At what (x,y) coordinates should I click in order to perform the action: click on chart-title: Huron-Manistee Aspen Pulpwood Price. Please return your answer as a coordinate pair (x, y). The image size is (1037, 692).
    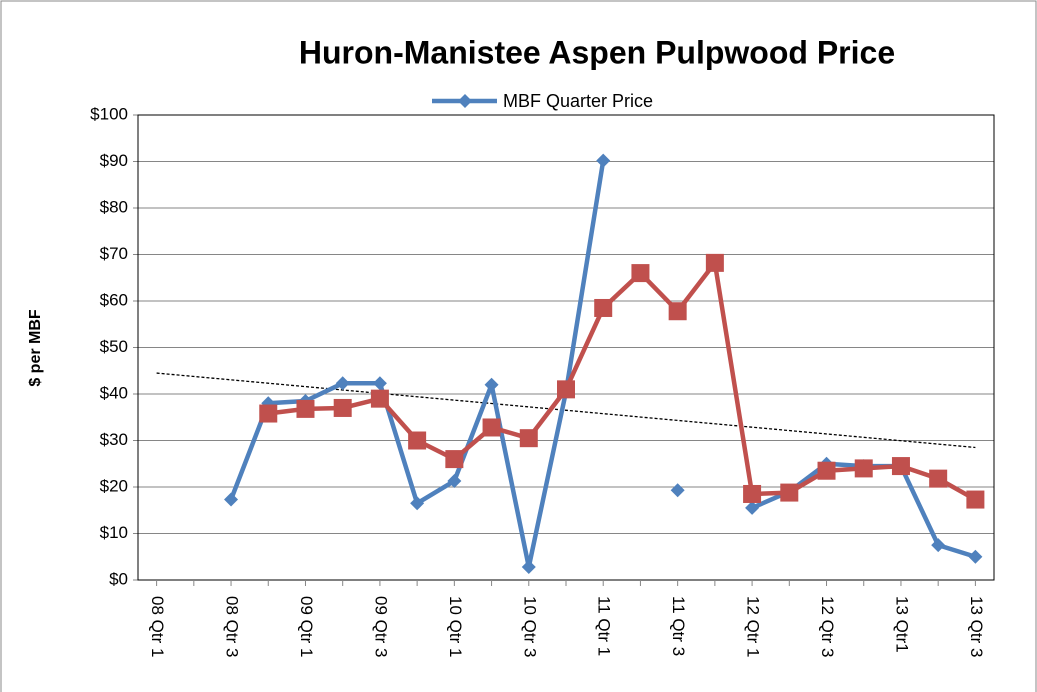
    Looking at the image, I should click on (597, 52).